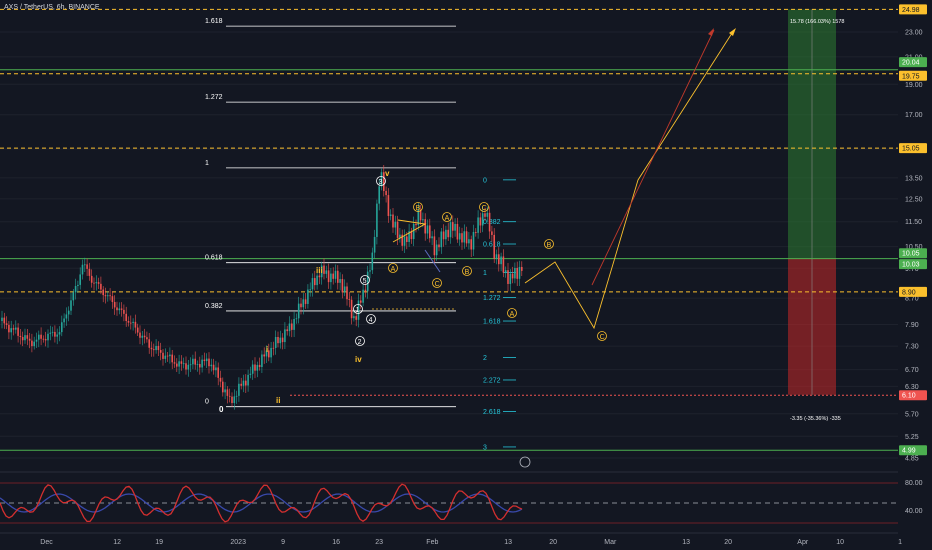  What do you see at coordinates (803, 542) in the screenshot?
I see `time-tick: Apr` at bounding box center [803, 542].